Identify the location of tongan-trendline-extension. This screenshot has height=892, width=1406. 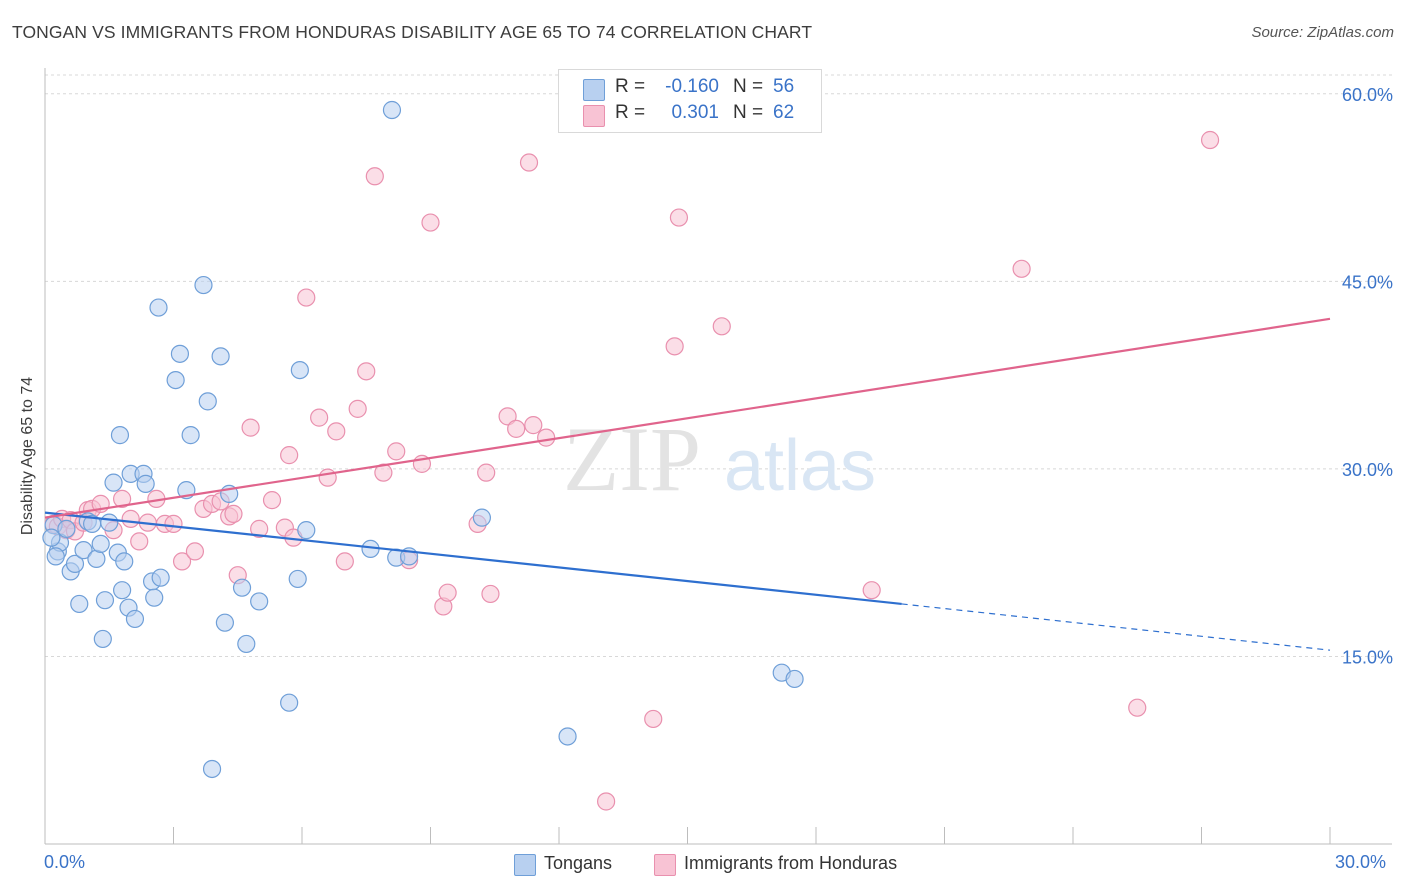
(1116, 627).